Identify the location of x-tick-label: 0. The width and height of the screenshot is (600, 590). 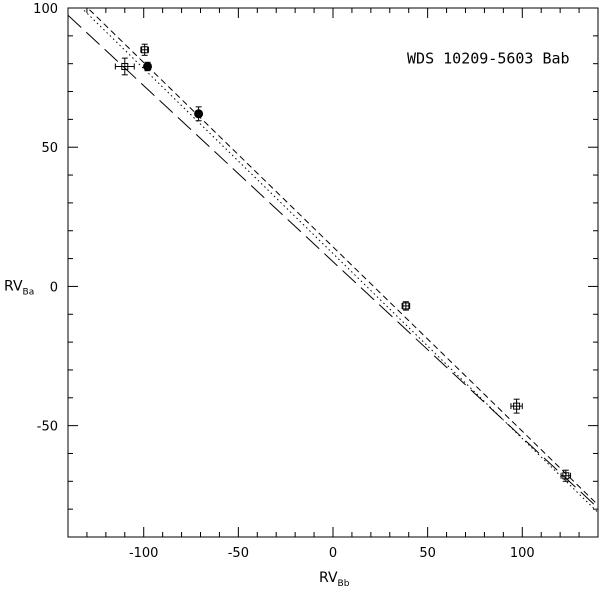
(333, 553).